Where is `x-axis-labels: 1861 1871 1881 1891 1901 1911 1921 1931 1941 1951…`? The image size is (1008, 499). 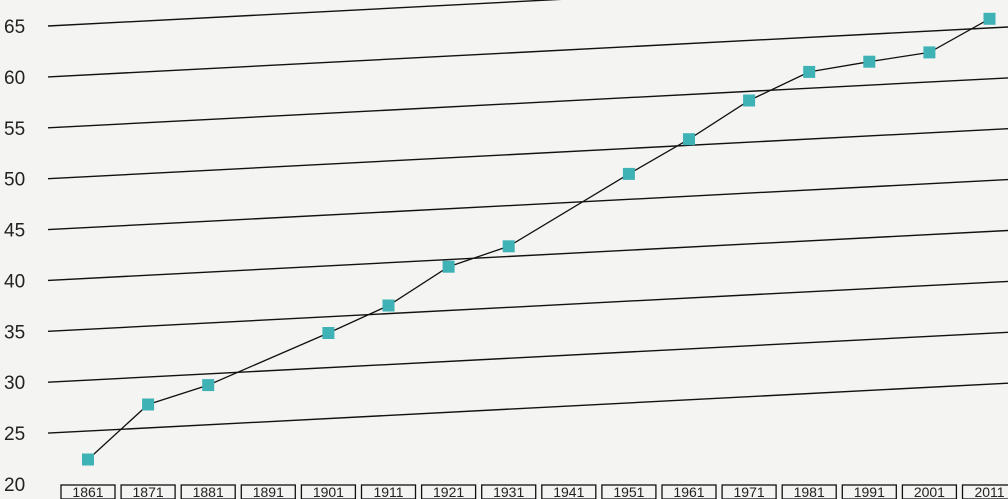
x-axis-labels: 1861 1871 1881 1891 1901 1911 1921 1931 1941 1951… is located at coordinates (534, 491).